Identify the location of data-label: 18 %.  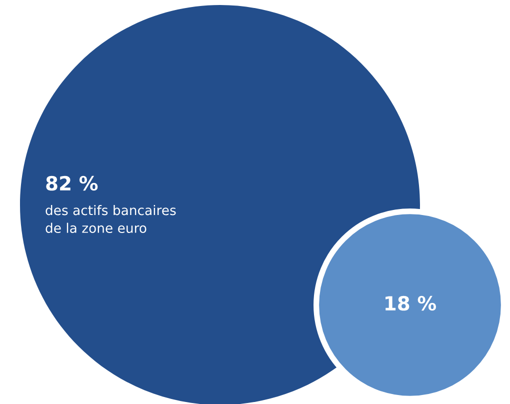
(411, 303).